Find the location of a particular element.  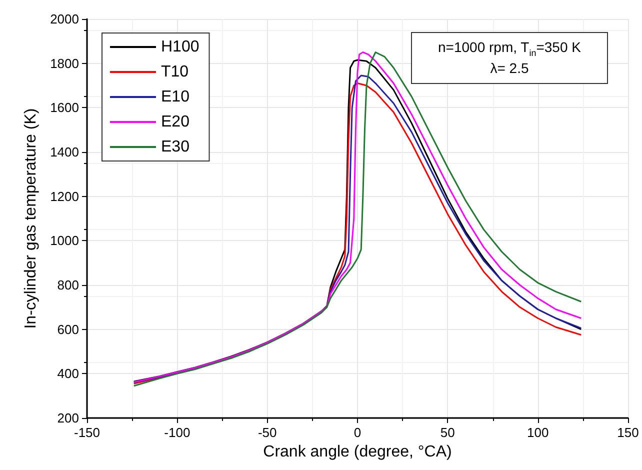

y-tick-label: 400 is located at coordinates (68, 374).